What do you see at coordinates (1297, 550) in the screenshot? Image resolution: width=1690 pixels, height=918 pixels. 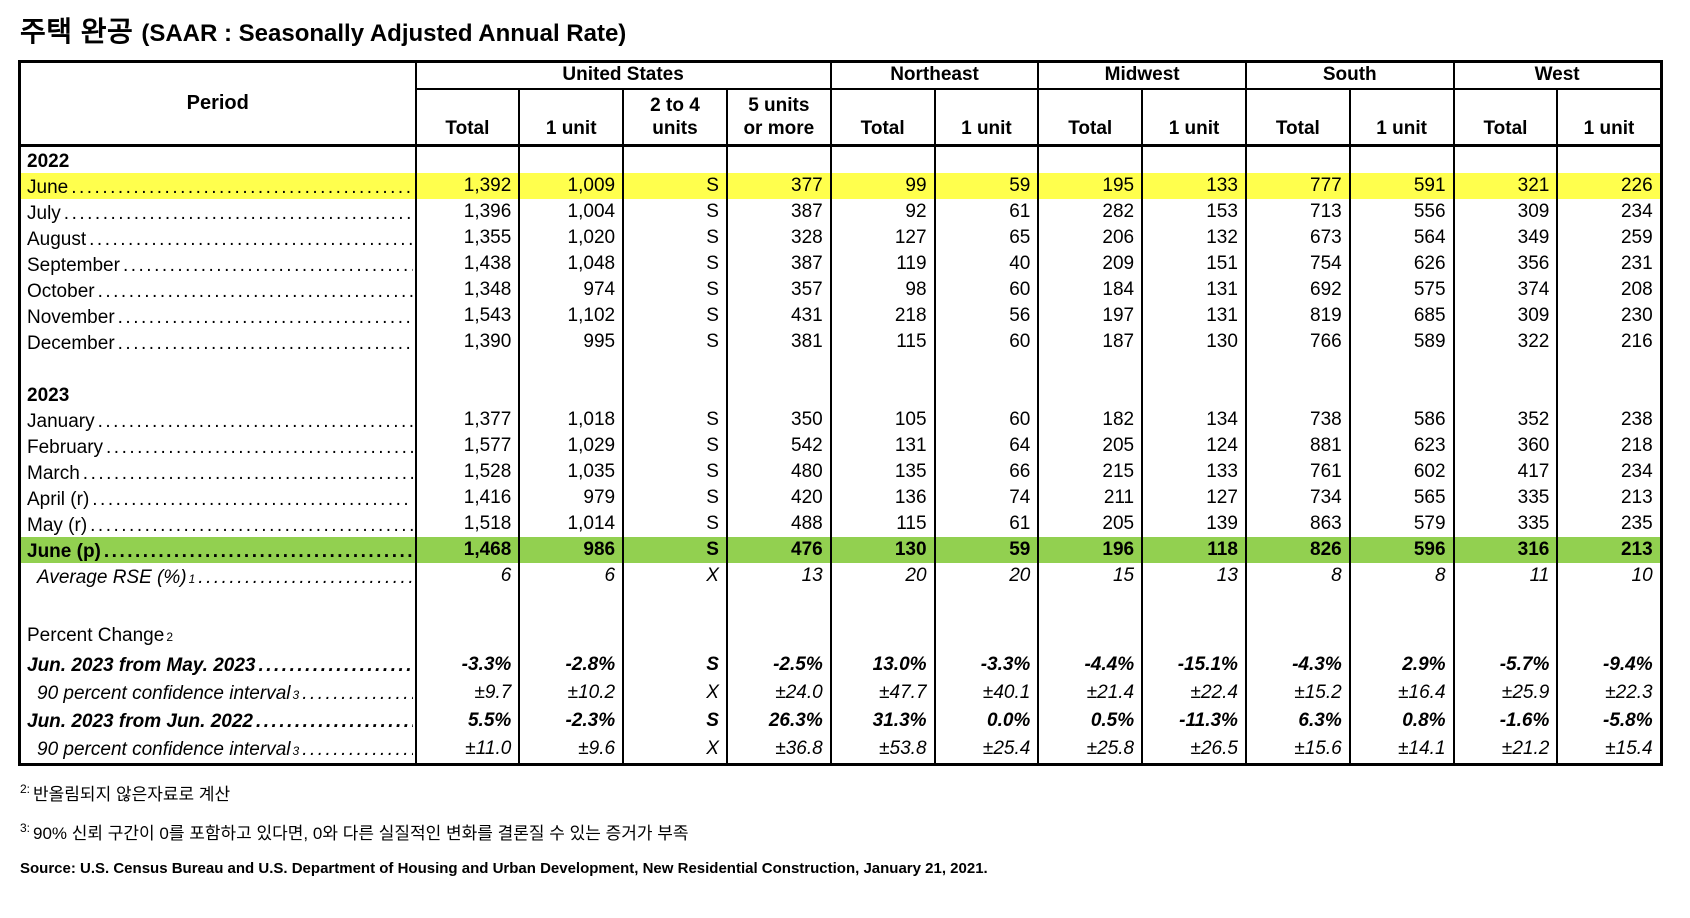 I see `value-cell: 826` at bounding box center [1297, 550].